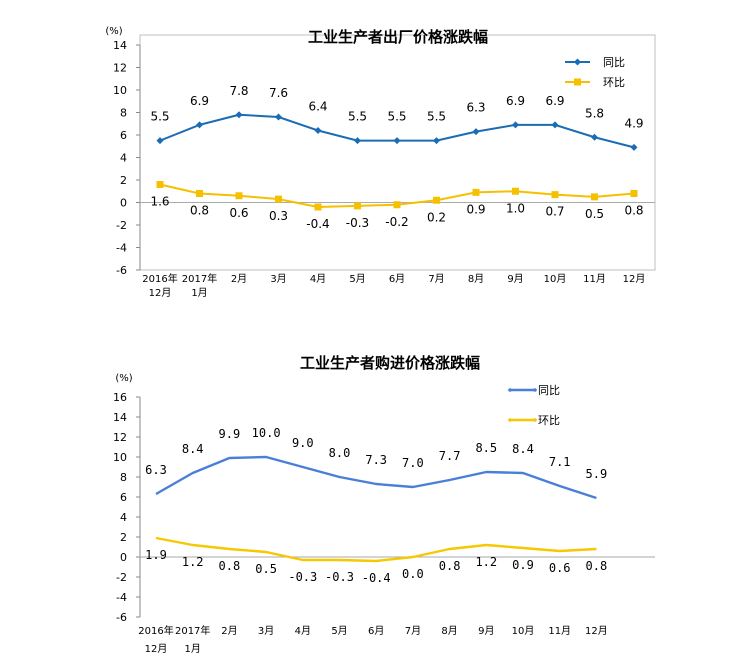 The width and height of the screenshot is (750, 670). I want to click on y-tick-label: 0, so click(123, 203).